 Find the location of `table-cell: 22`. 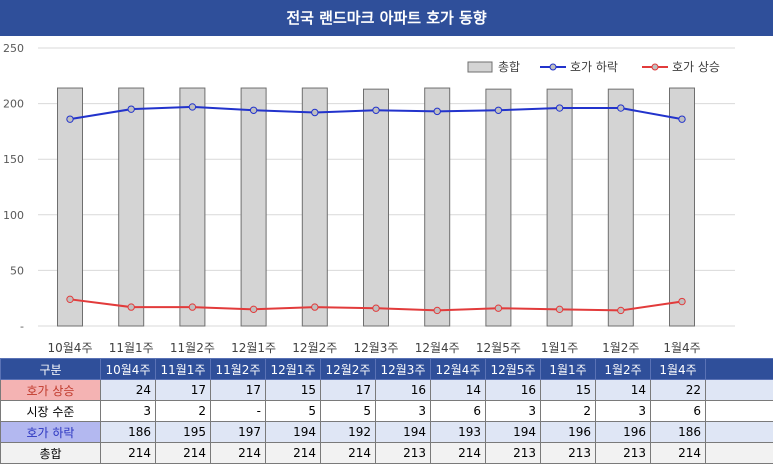

table-cell: 22 is located at coordinates (678, 390).